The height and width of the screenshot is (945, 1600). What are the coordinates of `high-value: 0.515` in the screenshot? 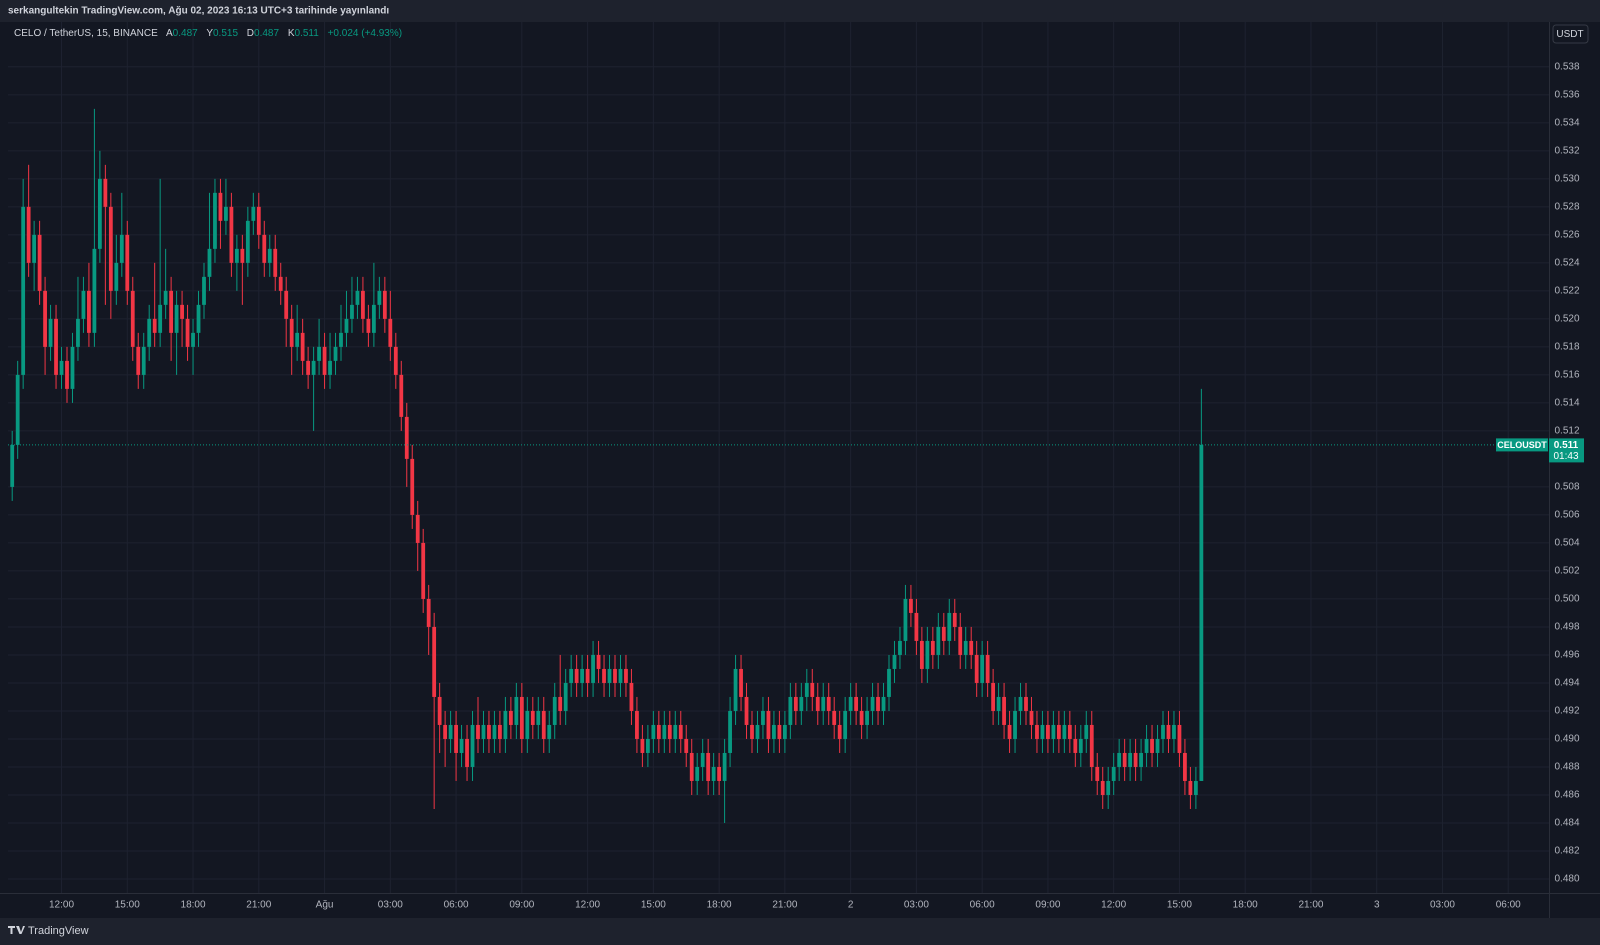 It's located at (225, 33).